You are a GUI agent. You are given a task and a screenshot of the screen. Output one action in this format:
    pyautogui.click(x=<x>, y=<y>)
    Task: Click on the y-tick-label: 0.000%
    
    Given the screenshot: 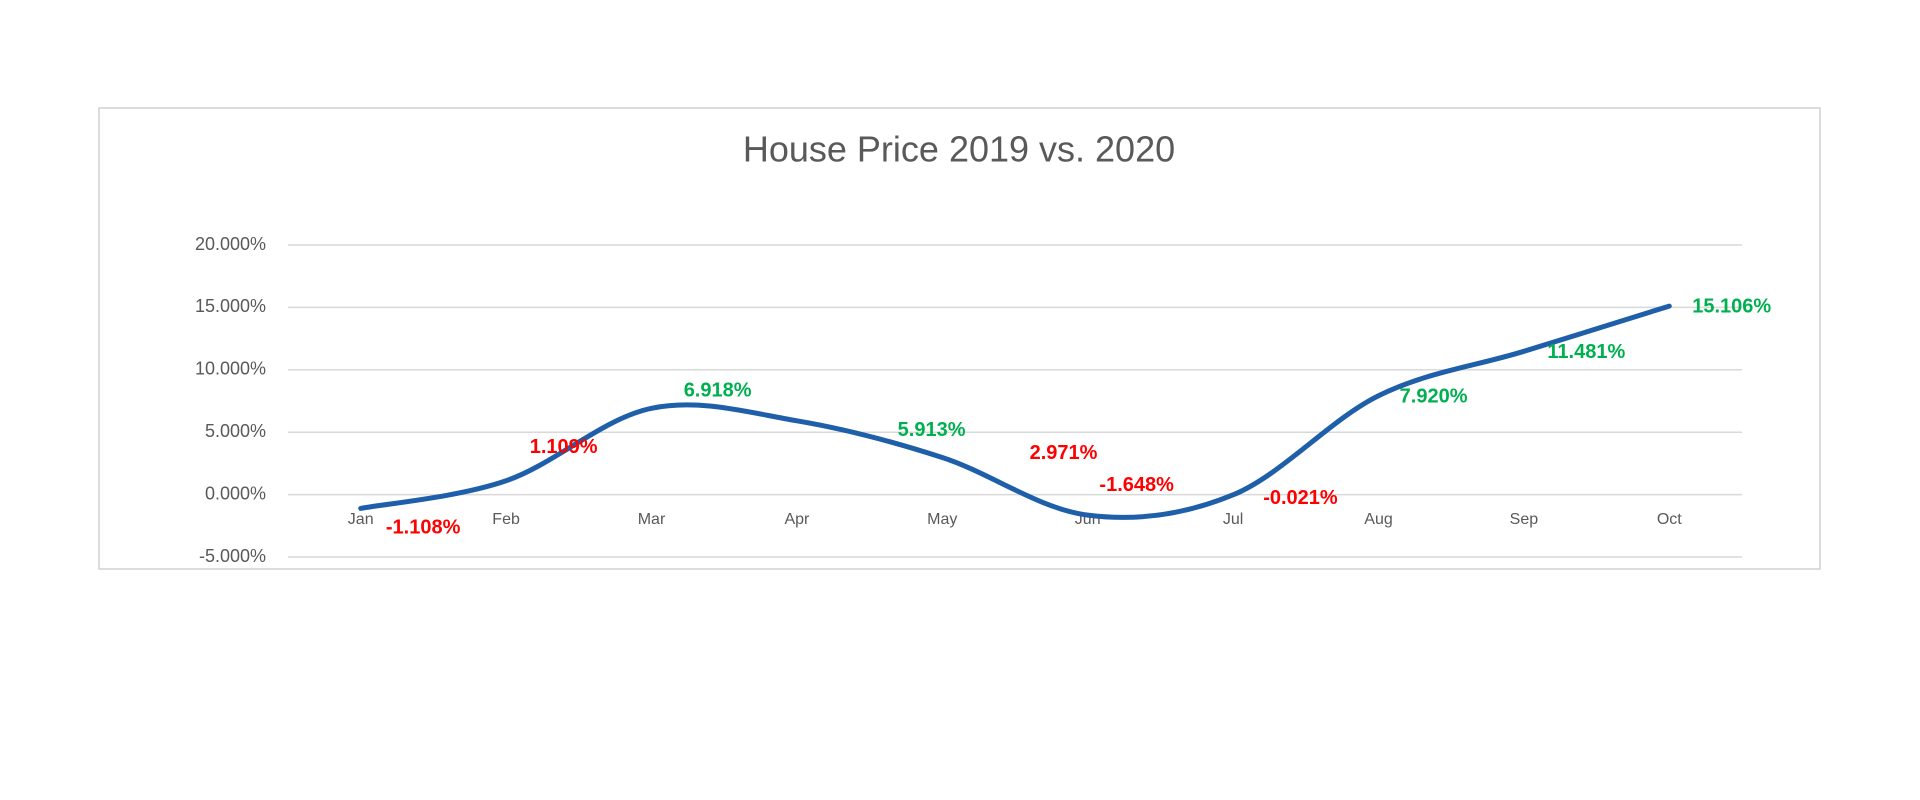 What is the action you would take?
    pyautogui.click(x=235, y=493)
    